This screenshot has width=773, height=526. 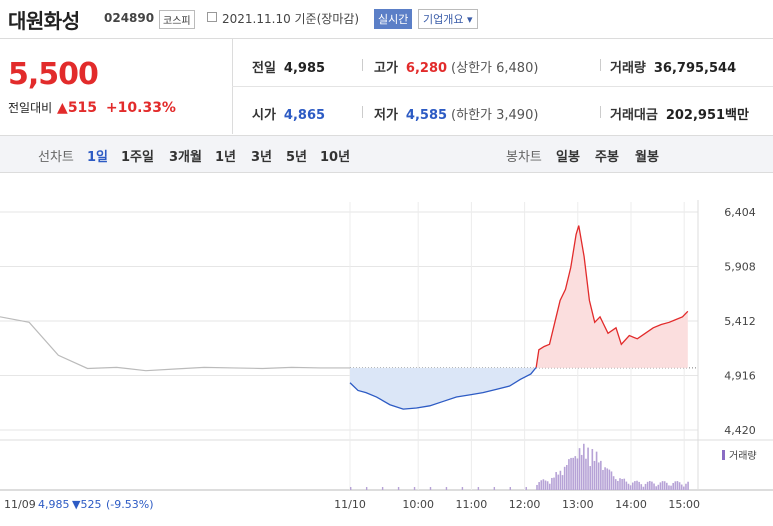 I want to click on stat-low-value: 4,585, so click(x=426, y=115).